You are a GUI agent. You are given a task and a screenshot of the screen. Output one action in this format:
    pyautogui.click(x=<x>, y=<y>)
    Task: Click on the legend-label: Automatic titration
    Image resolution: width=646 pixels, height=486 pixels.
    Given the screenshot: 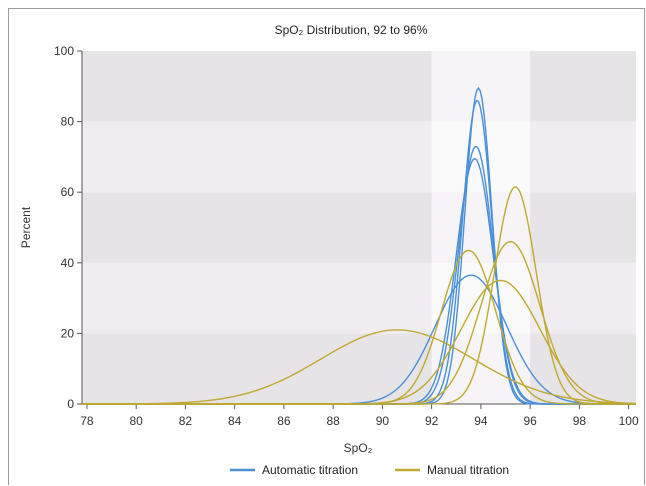 What is the action you would take?
    pyautogui.click(x=310, y=470)
    